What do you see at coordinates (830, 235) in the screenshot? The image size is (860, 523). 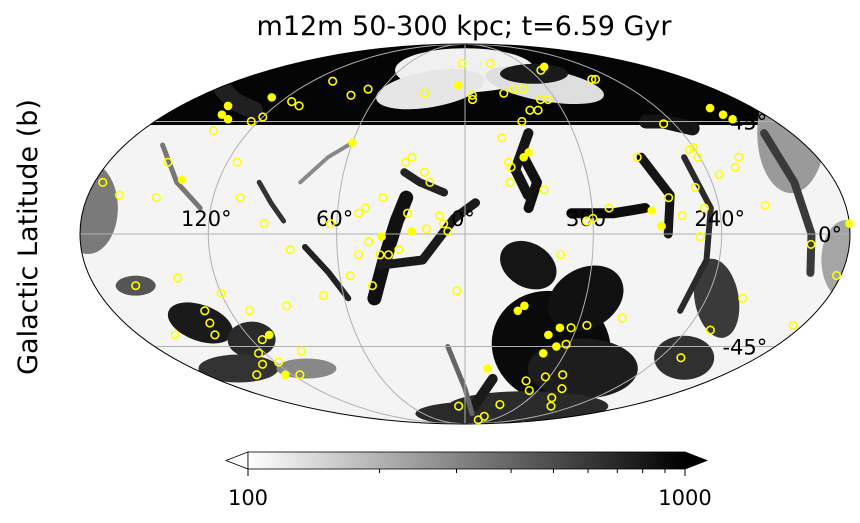 I see `latitude-tick-label: 0°` at bounding box center [830, 235].